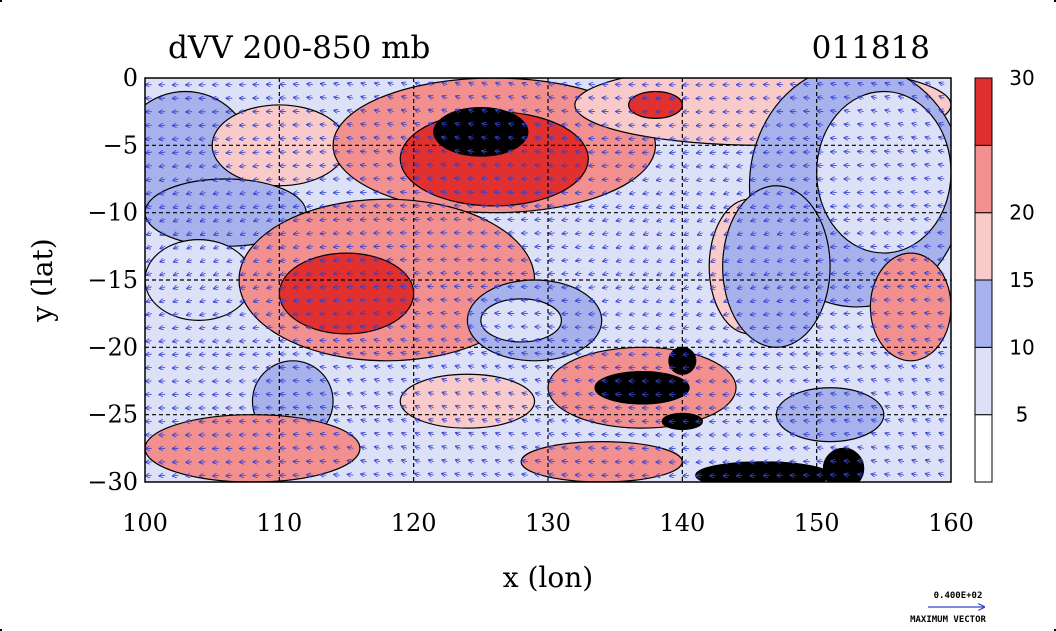 Image resolution: width=1056 pixels, height=631 pixels. Describe the element at coordinates (145, 523) in the screenshot. I see `x-tick-label: 100` at that location.